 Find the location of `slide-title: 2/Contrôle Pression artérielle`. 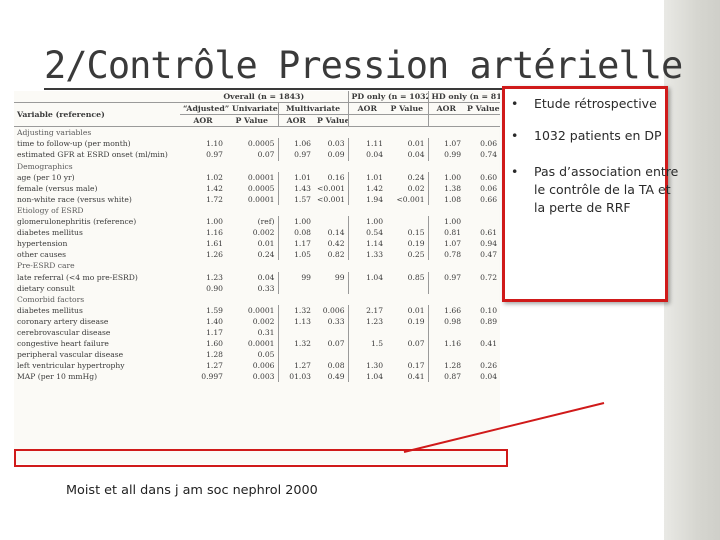

slide-title: 2/Contrôle Pression artérielle is located at coordinates (363, 65).